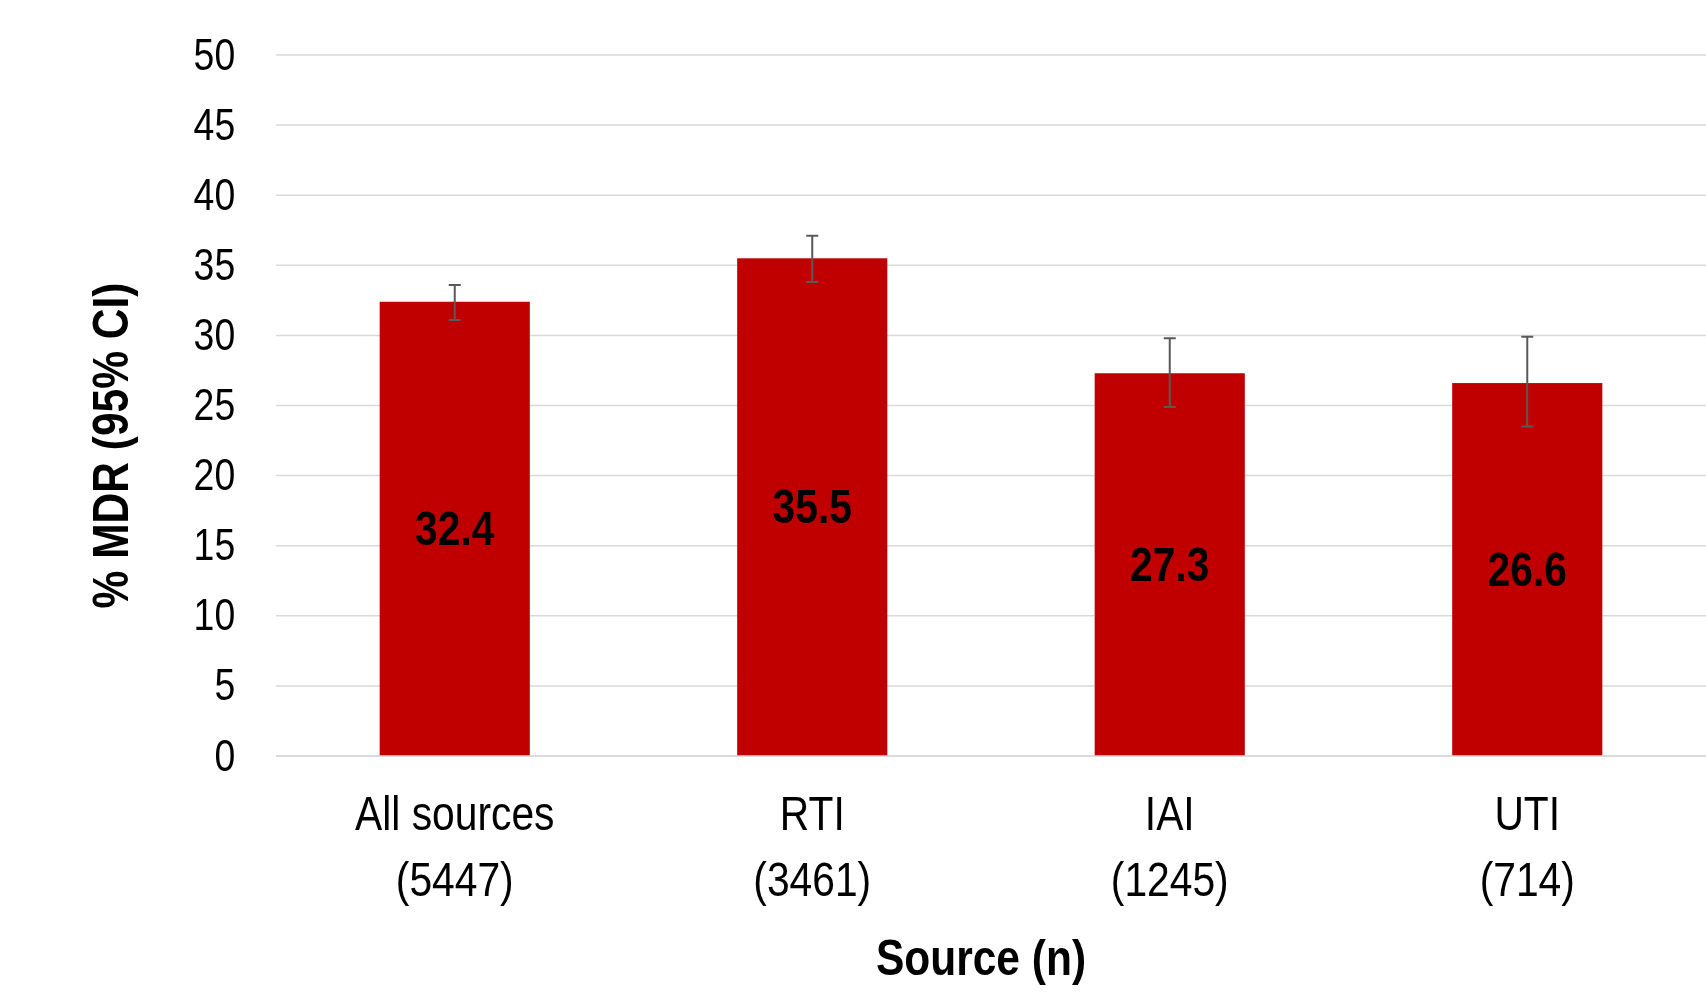 This screenshot has height=992, width=1706. I want to click on y-tick-label: 40, so click(214, 194).